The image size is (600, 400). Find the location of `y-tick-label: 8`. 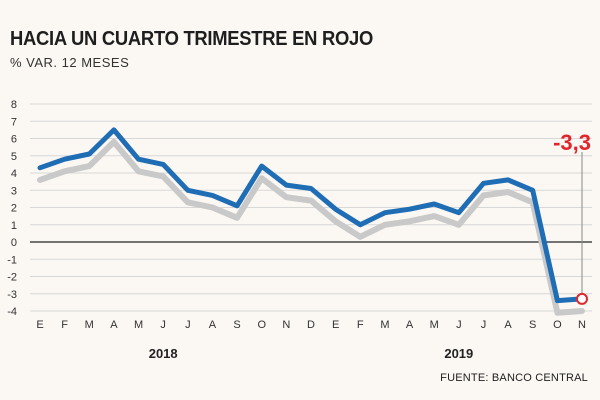

y-tick-label: 8 is located at coordinates (14, 105).